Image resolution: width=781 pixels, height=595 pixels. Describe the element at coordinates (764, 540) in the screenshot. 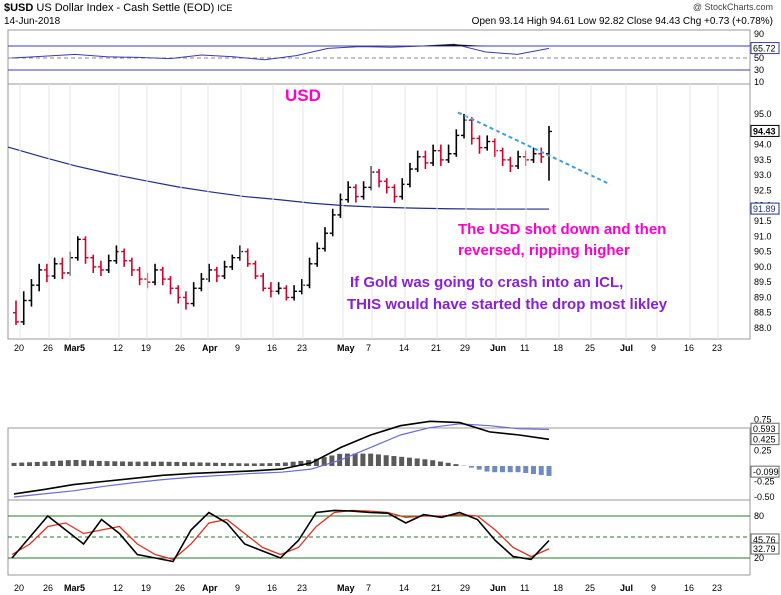

I see `stoch-value-label: 45.76` at that location.